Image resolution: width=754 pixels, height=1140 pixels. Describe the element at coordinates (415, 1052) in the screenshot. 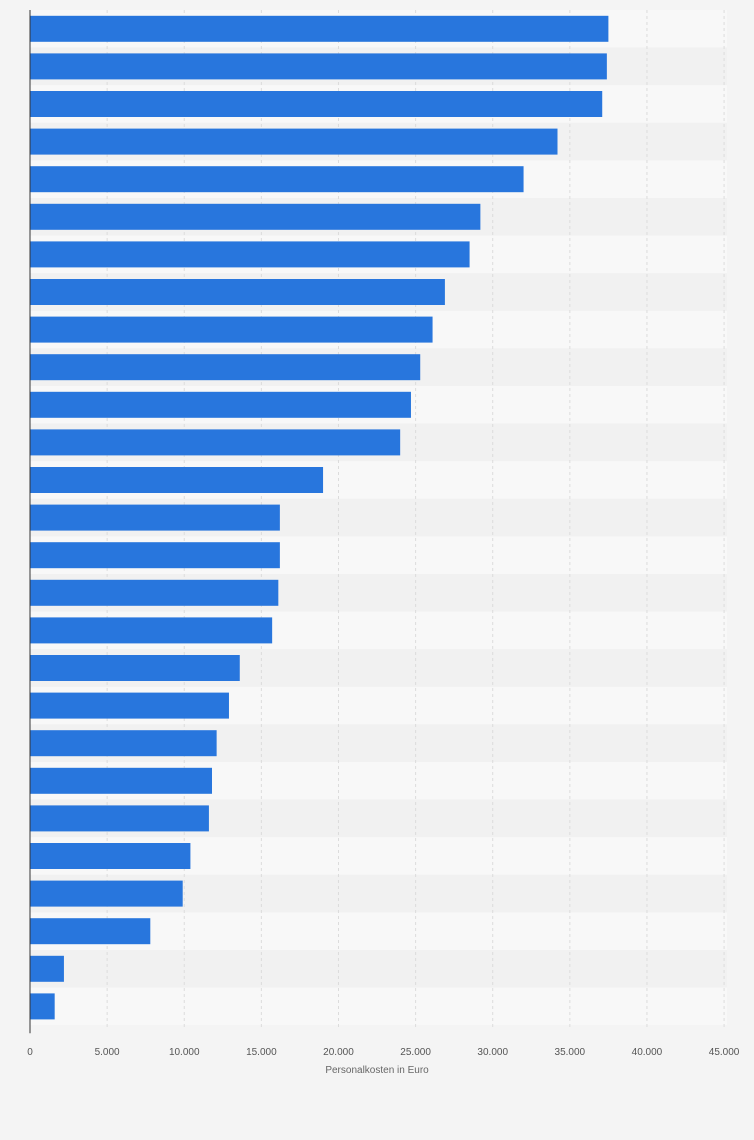

I see `x-tick-label: 25.000` at that location.